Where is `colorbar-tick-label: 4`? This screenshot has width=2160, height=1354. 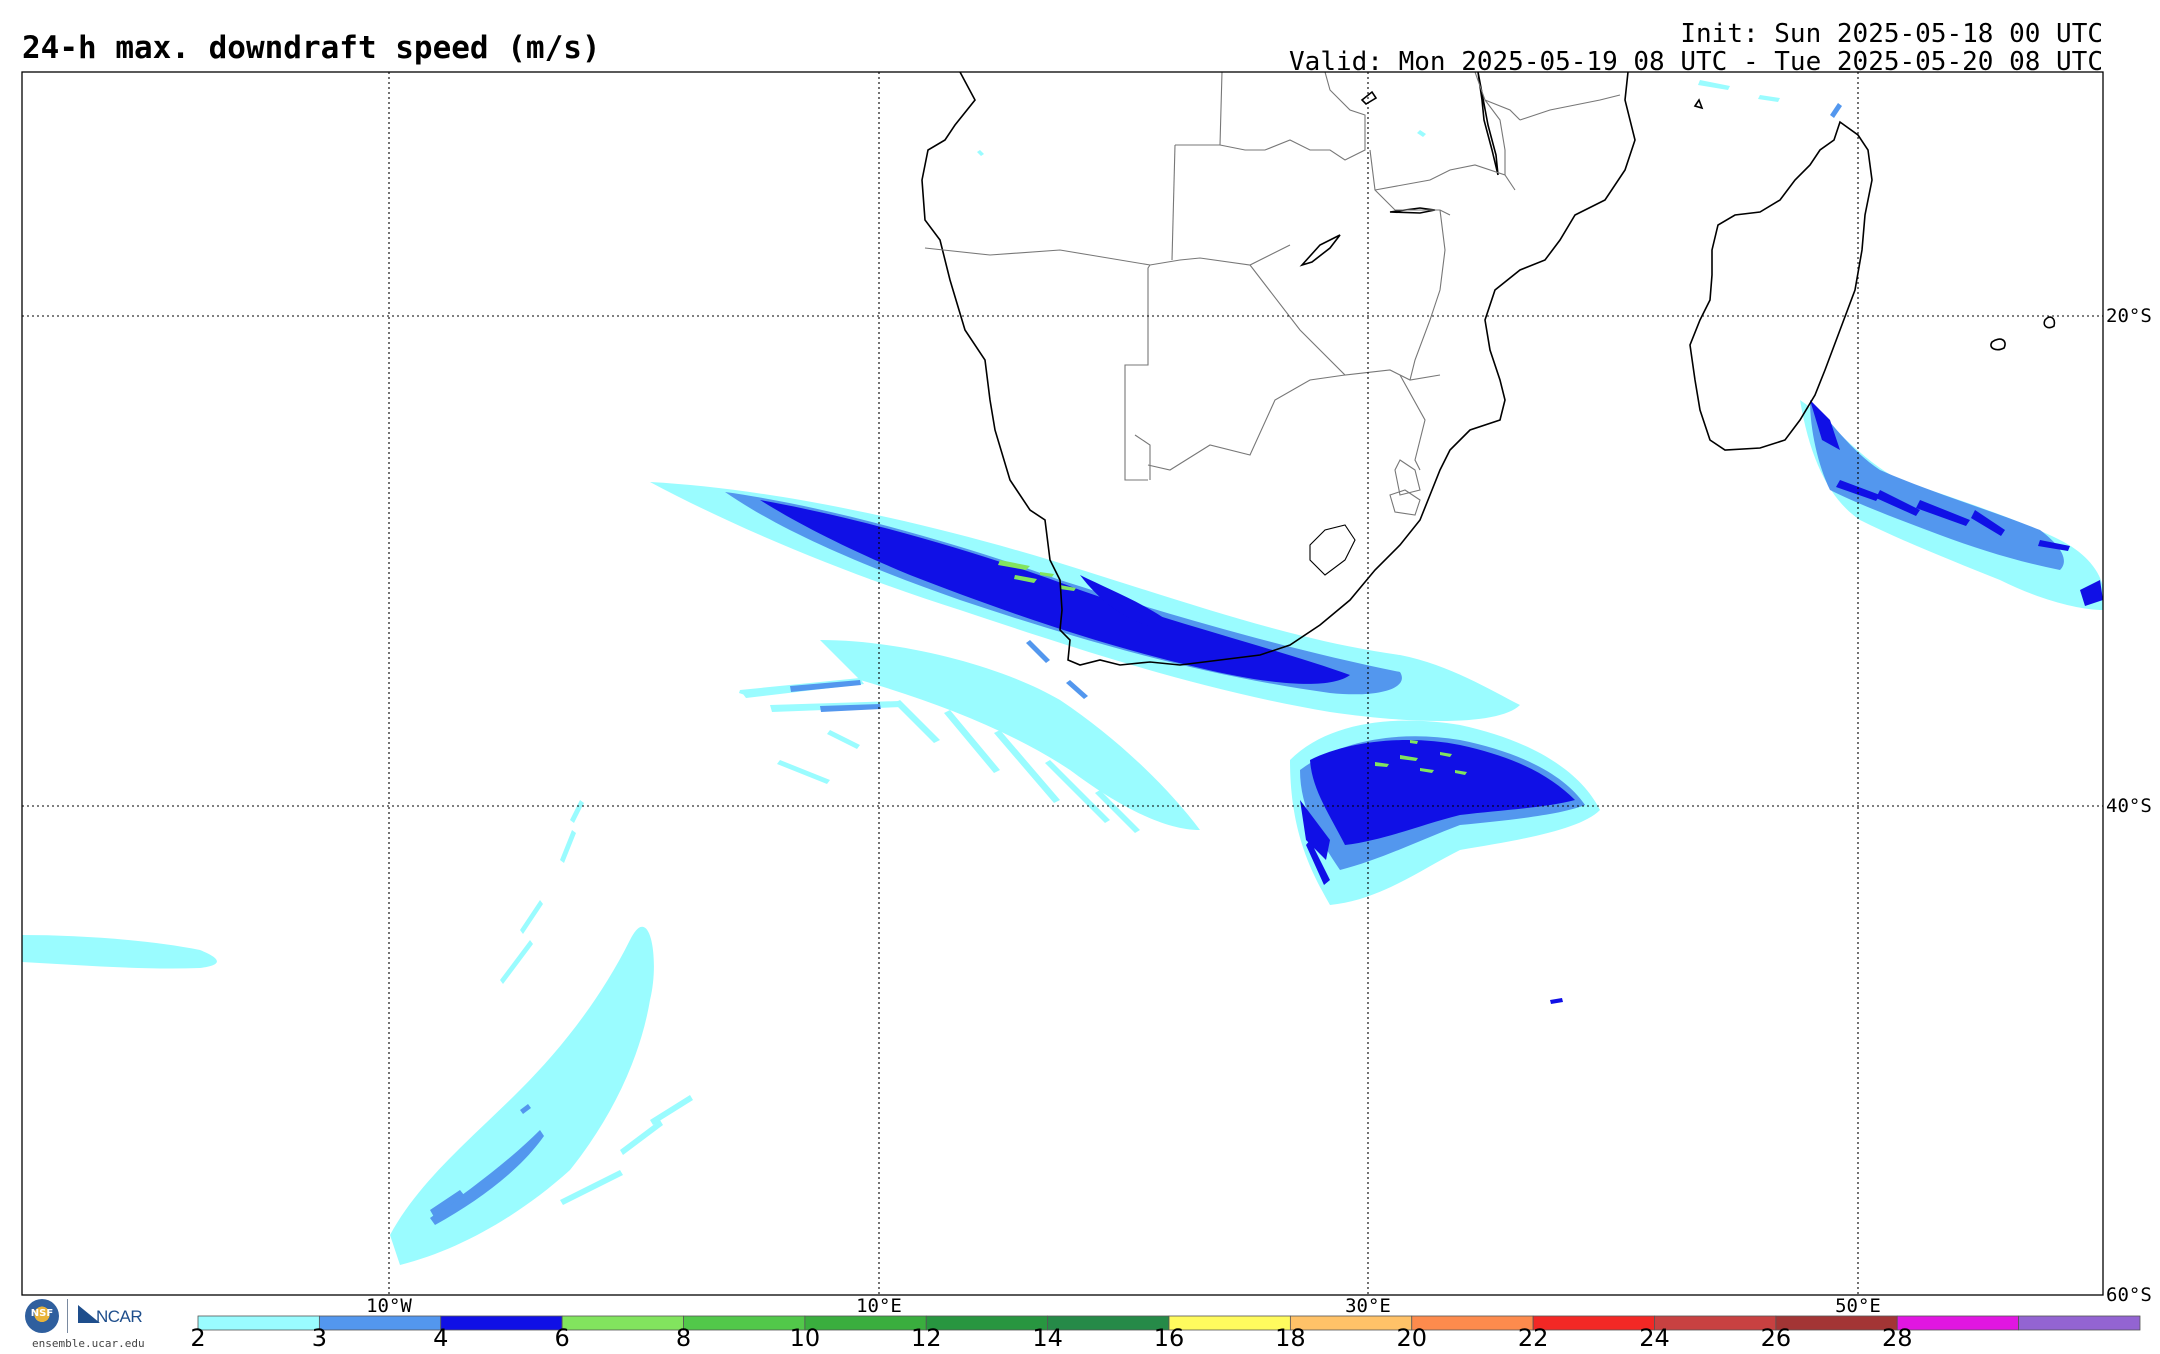
colorbar-tick-label: 4 is located at coordinates (440, 1338).